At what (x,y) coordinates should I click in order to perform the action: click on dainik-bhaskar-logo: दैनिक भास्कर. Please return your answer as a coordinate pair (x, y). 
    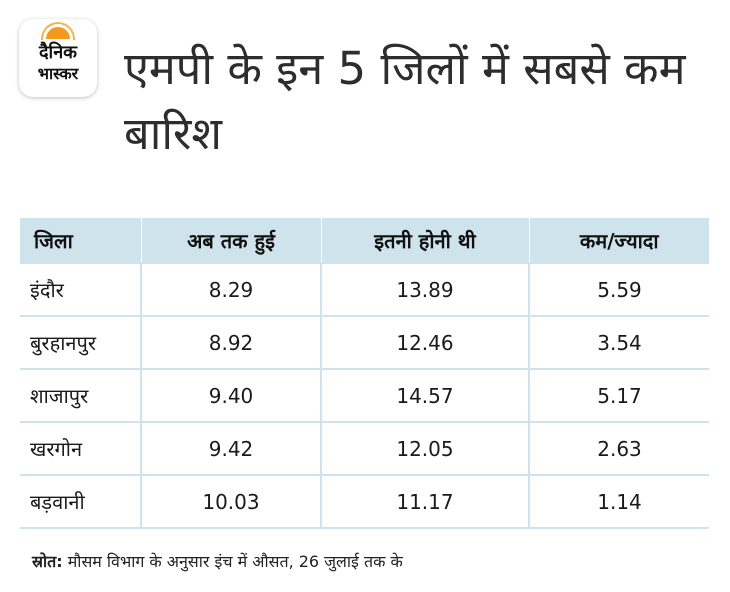
    Looking at the image, I should click on (58, 58).